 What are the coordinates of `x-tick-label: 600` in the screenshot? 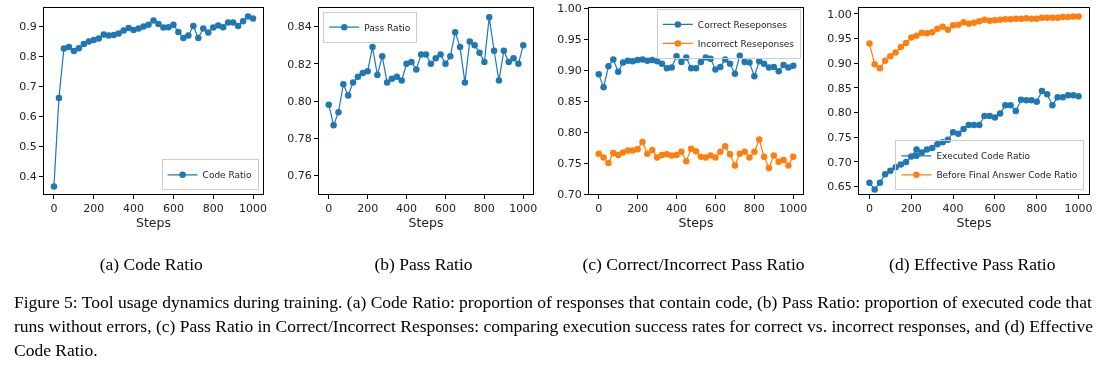 It's located at (445, 209).